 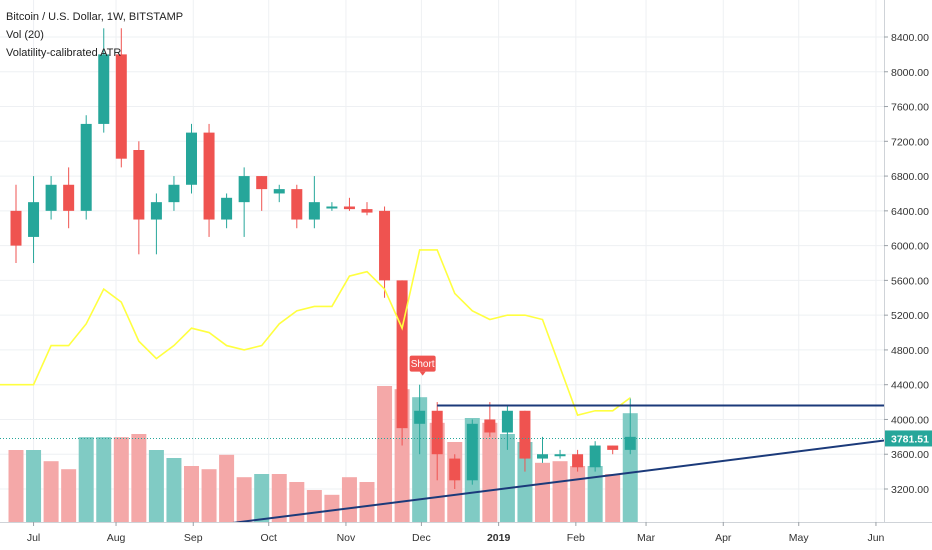 What do you see at coordinates (910, 212) in the screenshot?
I see `price-axis-label: 6400.00` at bounding box center [910, 212].